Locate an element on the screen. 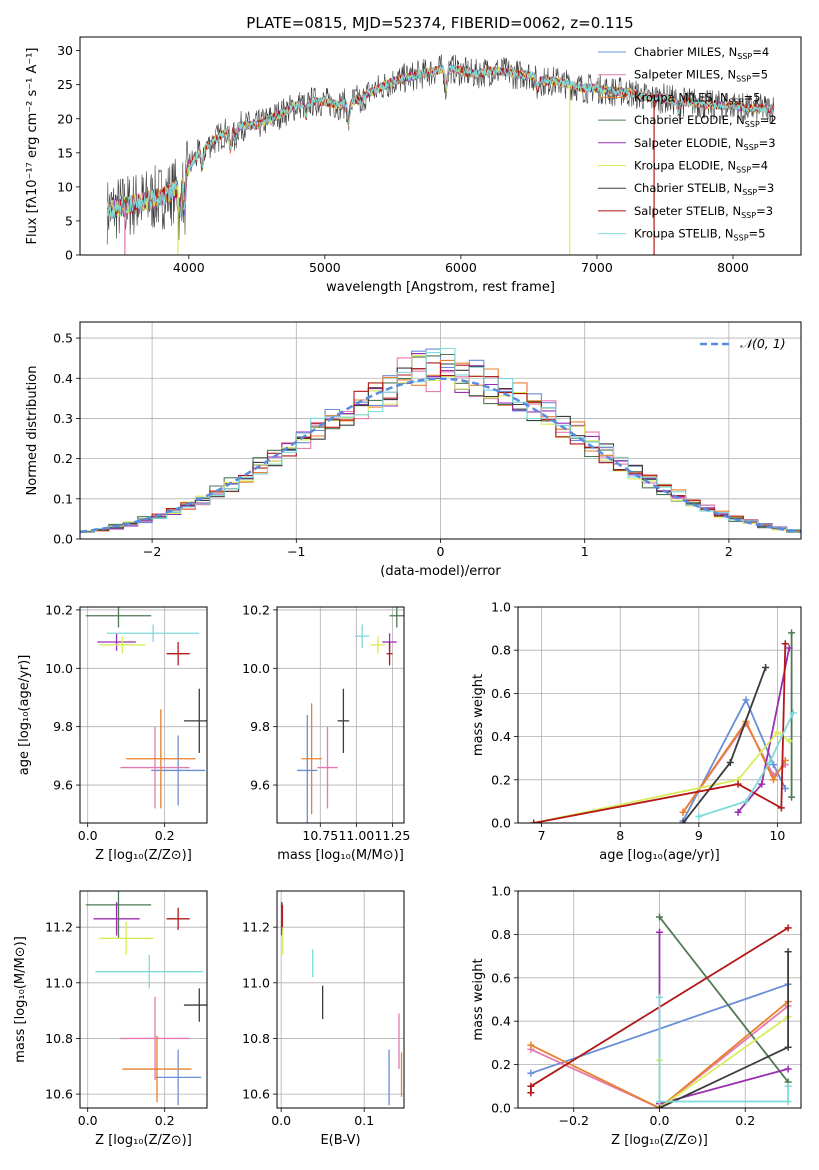  mass-vs-ebv-panel: 0.0 0.1 10.6 10.8 11.0 11.2 E(B-V) is located at coordinates (323, 1019).